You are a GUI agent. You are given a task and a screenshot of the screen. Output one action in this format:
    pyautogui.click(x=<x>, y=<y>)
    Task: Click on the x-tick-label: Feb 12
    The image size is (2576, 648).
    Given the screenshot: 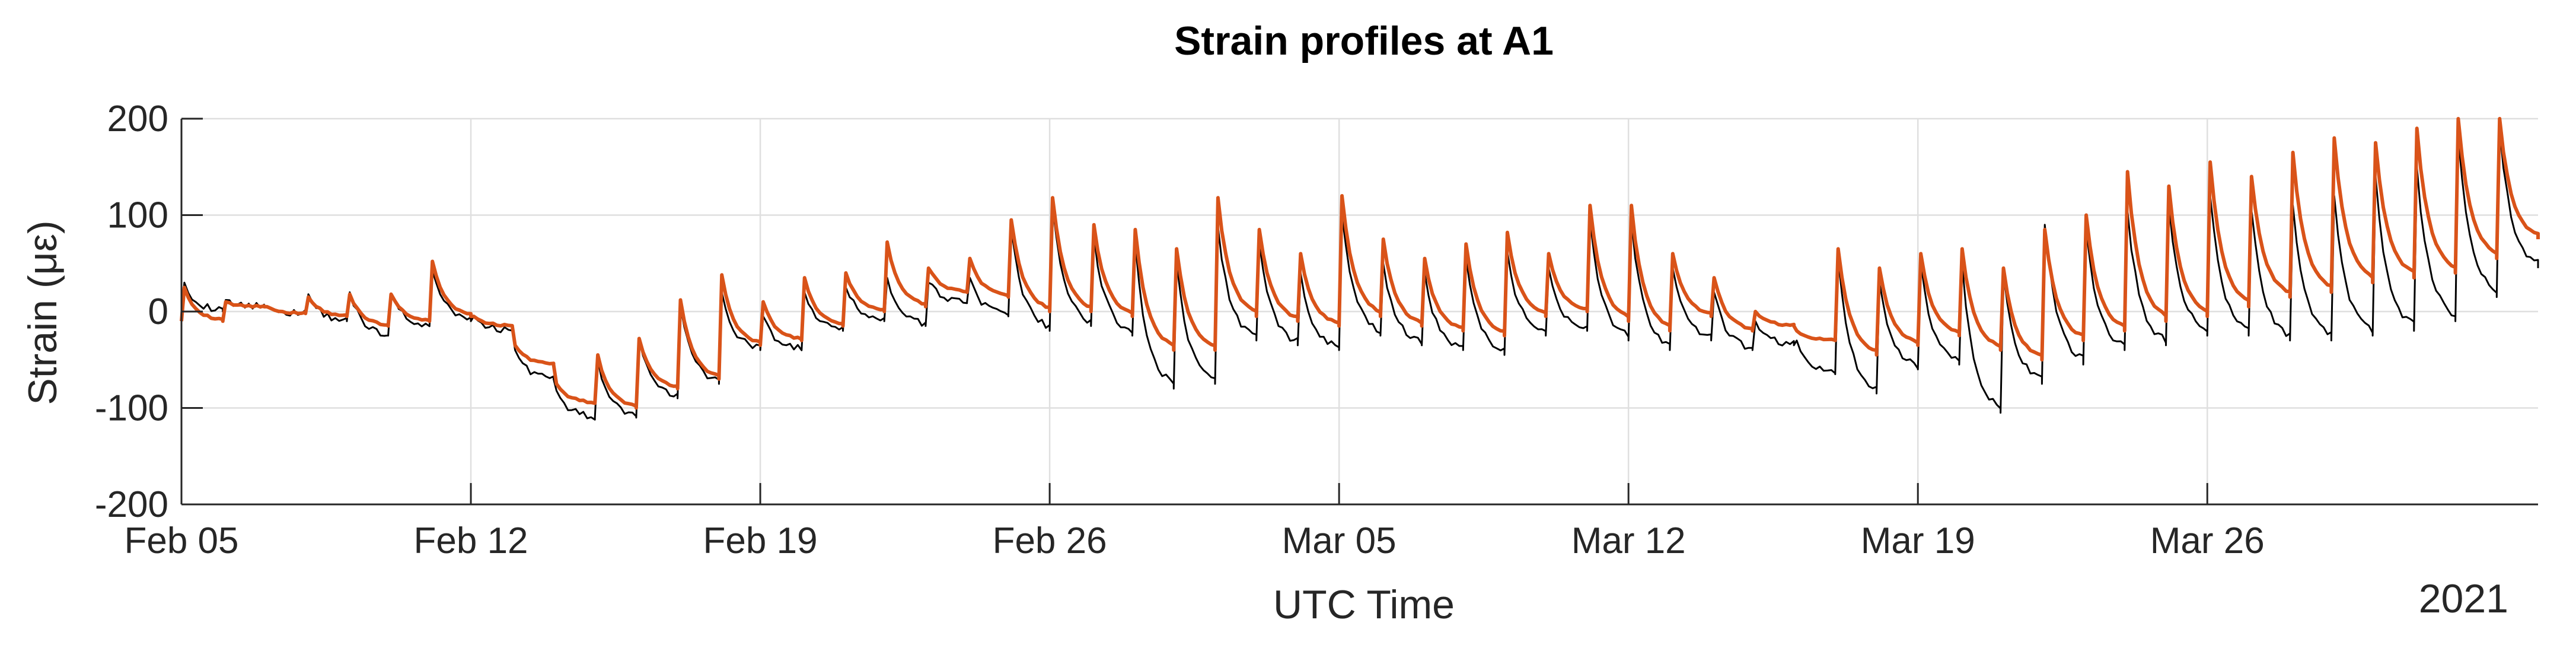 What is the action you would take?
    pyautogui.click(x=471, y=540)
    